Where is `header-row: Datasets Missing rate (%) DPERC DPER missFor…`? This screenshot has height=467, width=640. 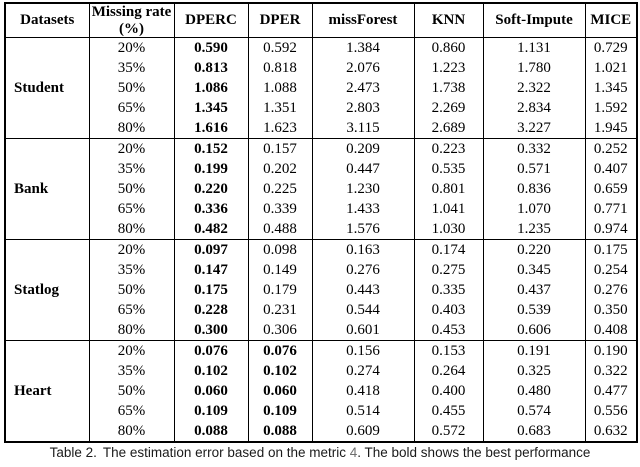 header-row: Datasets Missing rate (%) DPERC DPER missFor… is located at coordinates (321, 20).